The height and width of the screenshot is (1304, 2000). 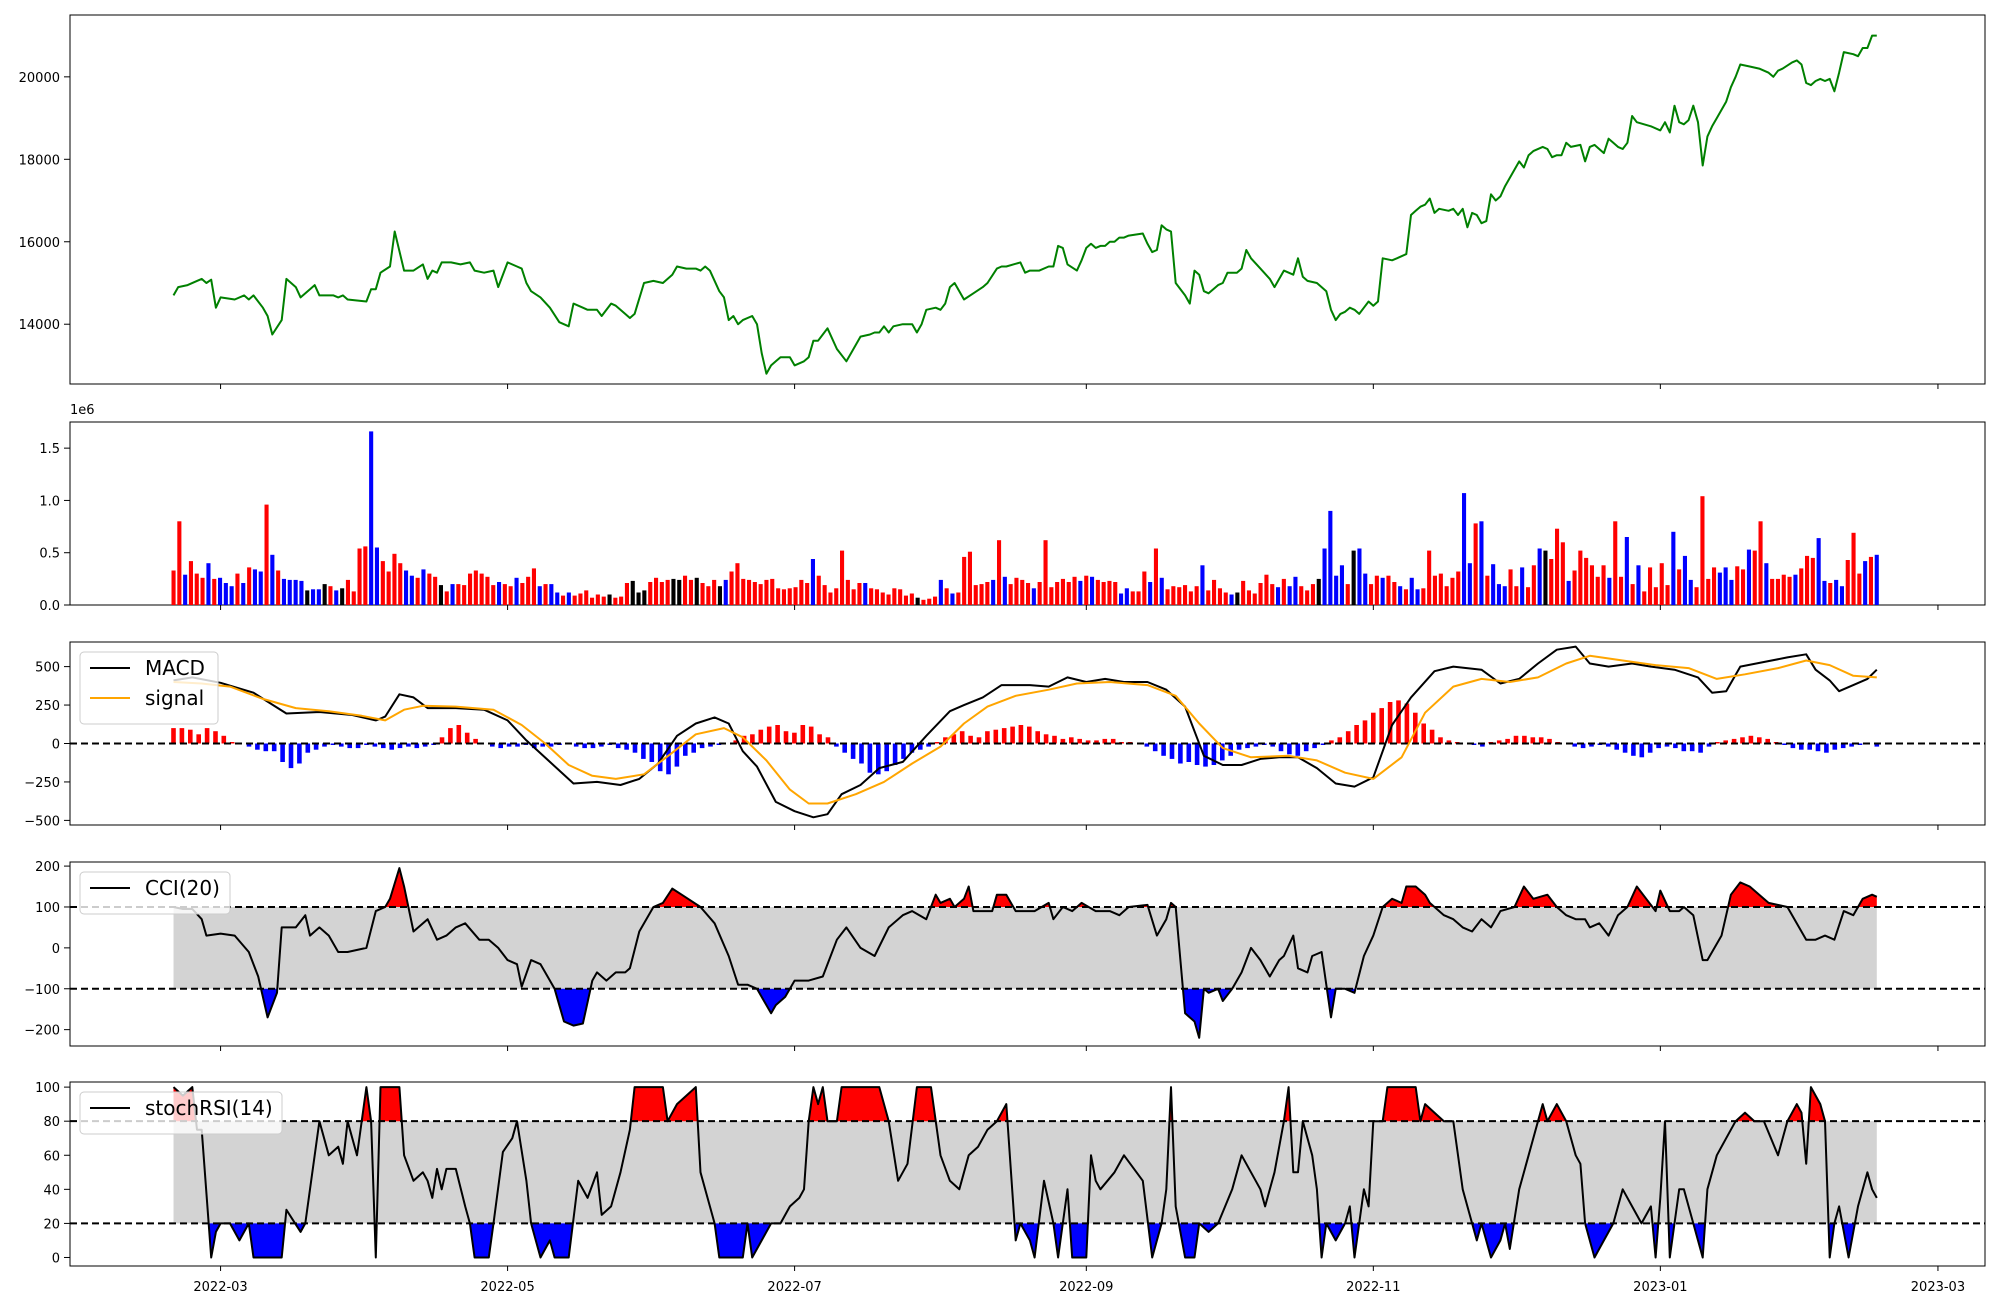 What do you see at coordinates (269, 1003) in the screenshot?
I see `cci-oversold-fill` at bounding box center [269, 1003].